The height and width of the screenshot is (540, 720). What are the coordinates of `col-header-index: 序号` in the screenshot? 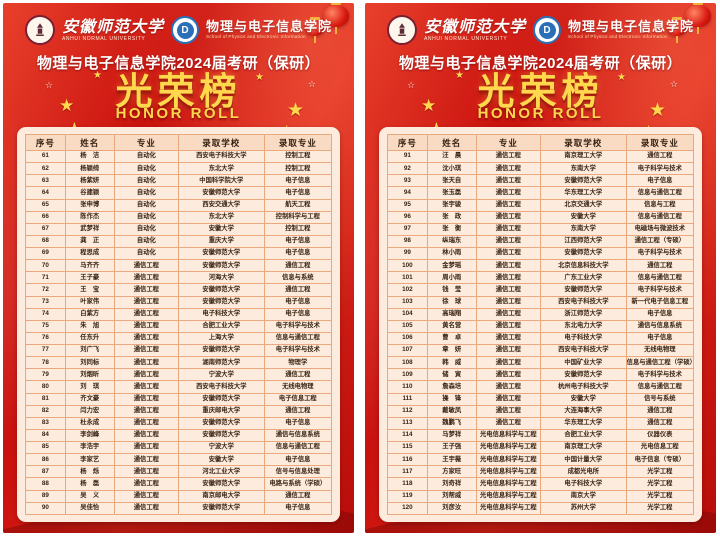 It's located at (45, 142).